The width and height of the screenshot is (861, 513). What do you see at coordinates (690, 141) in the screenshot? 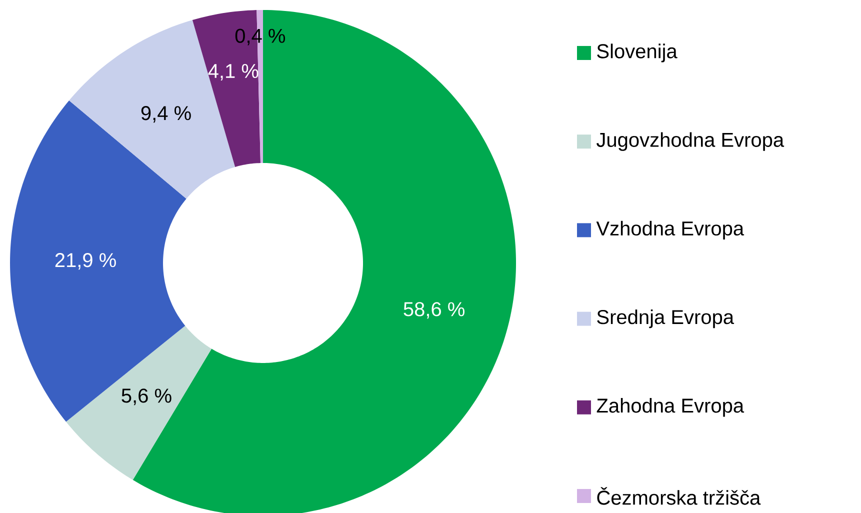
I see `legend-label: Jugovzhodna Evropa` at bounding box center [690, 141].